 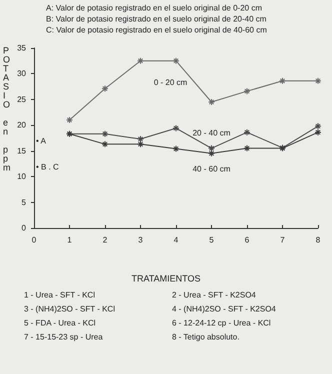 What do you see at coordinates (22, 151) in the screenshot?
I see `y-tick-label: 15` at bounding box center [22, 151].